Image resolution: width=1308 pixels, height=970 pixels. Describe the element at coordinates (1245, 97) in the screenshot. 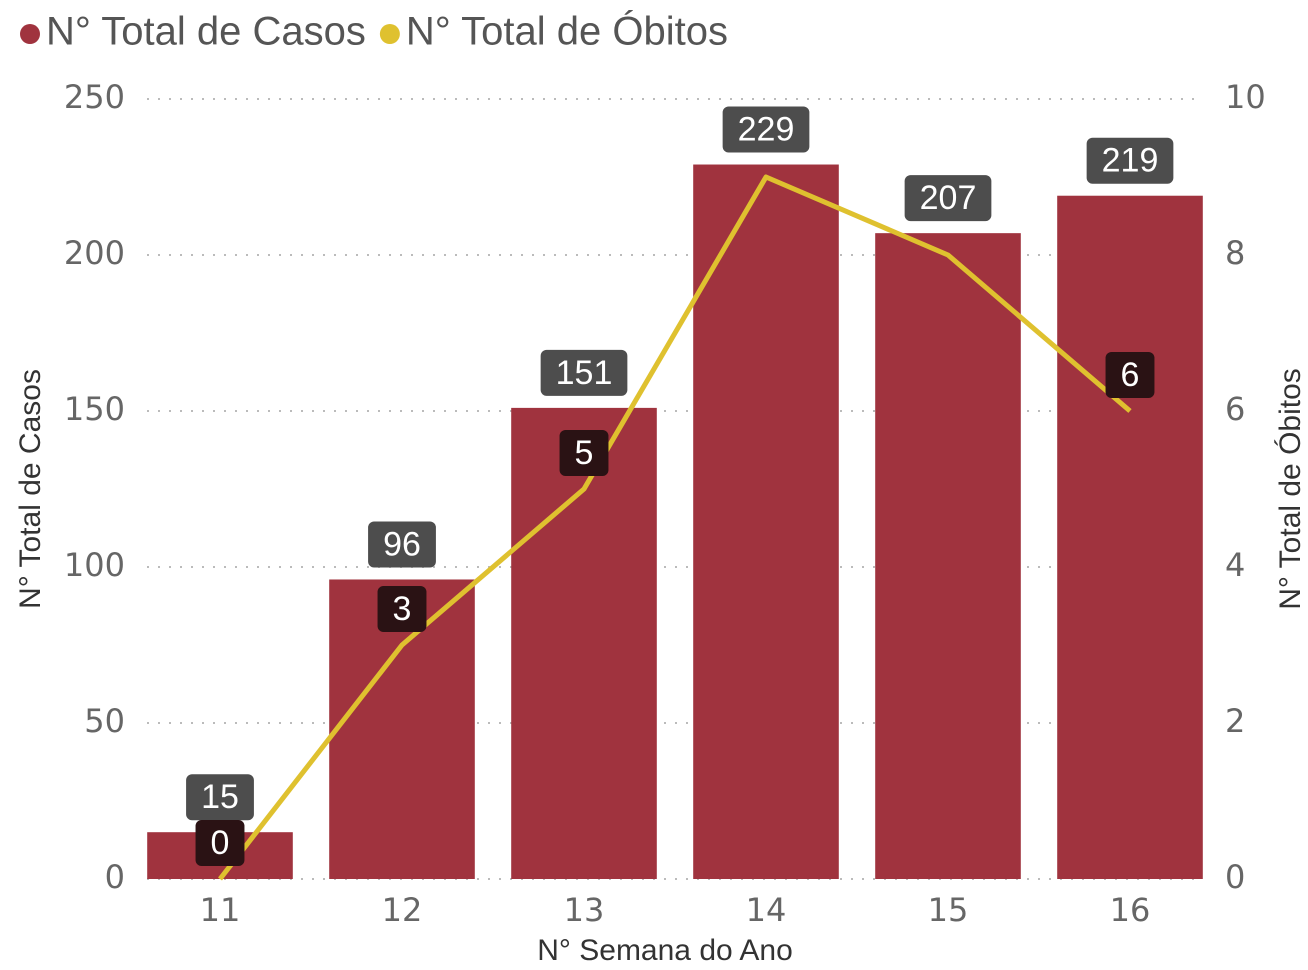

I see `y2-tick-label: 10` at that location.